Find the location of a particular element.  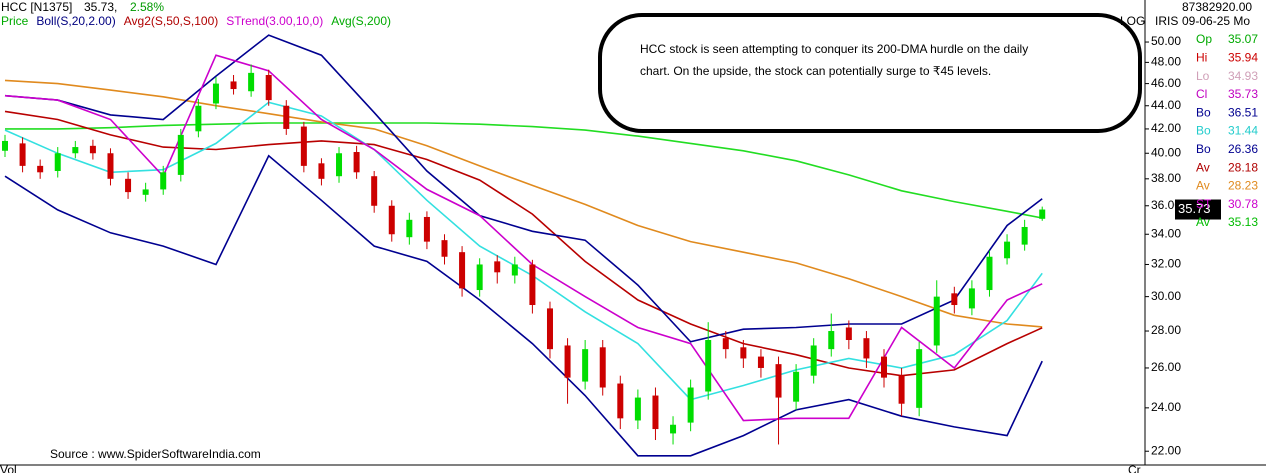

date: 09-06-25 Mo is located at coordinates (1216, 21).